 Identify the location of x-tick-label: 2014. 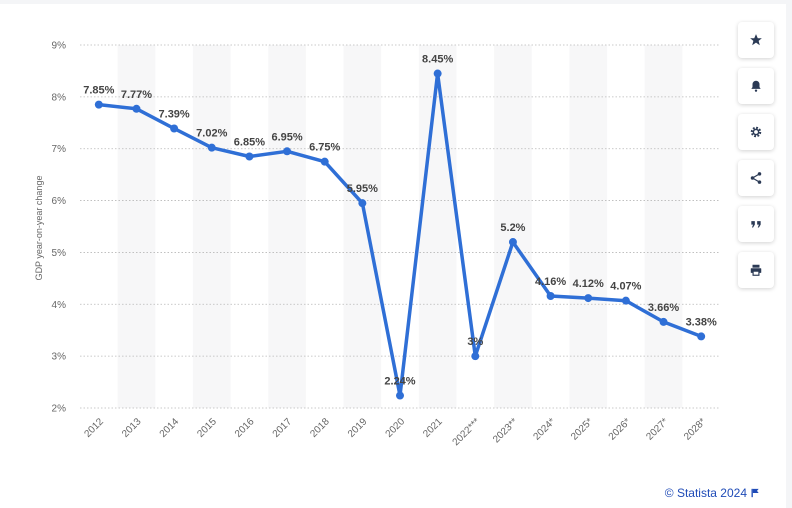
(170, 428).